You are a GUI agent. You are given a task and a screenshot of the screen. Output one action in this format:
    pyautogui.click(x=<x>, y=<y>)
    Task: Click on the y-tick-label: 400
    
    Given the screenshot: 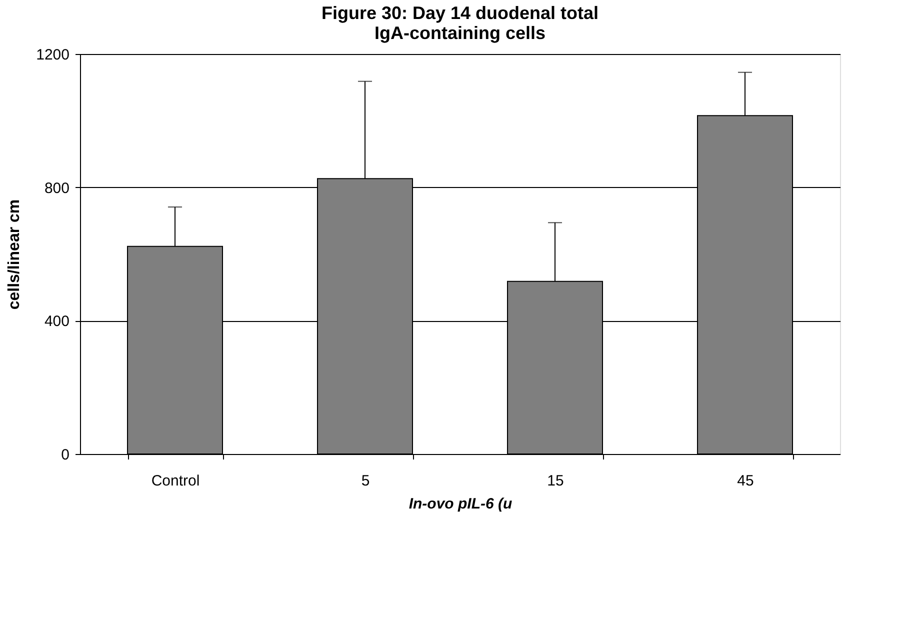 What is the action you would take?
    pyautogui.click(x=57, y=321)
    